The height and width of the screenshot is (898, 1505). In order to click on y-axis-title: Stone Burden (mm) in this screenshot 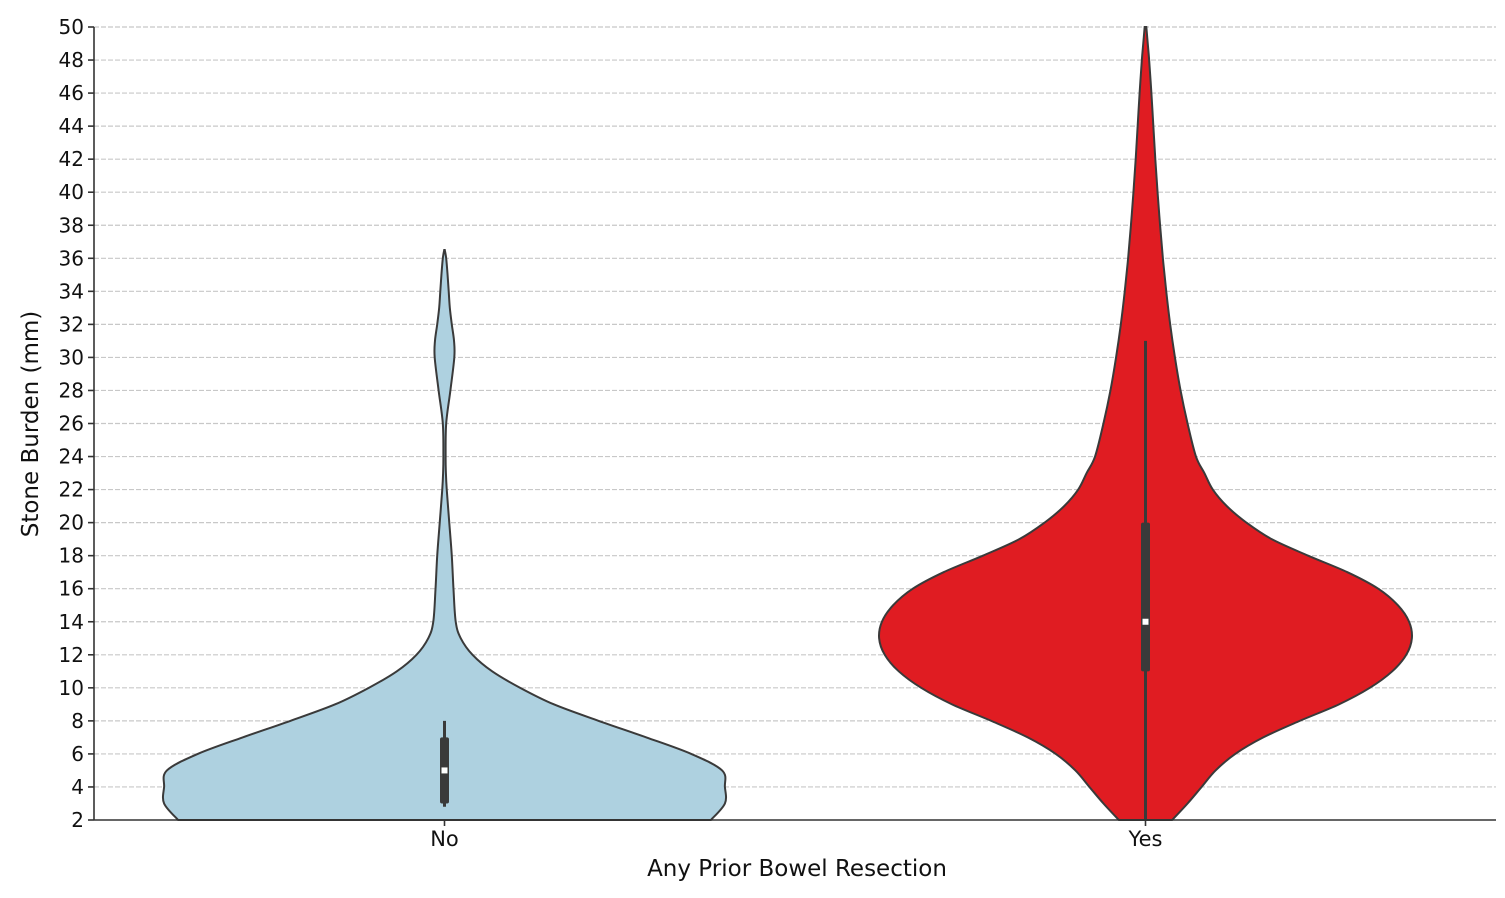, I will do `click(31, 424)`.